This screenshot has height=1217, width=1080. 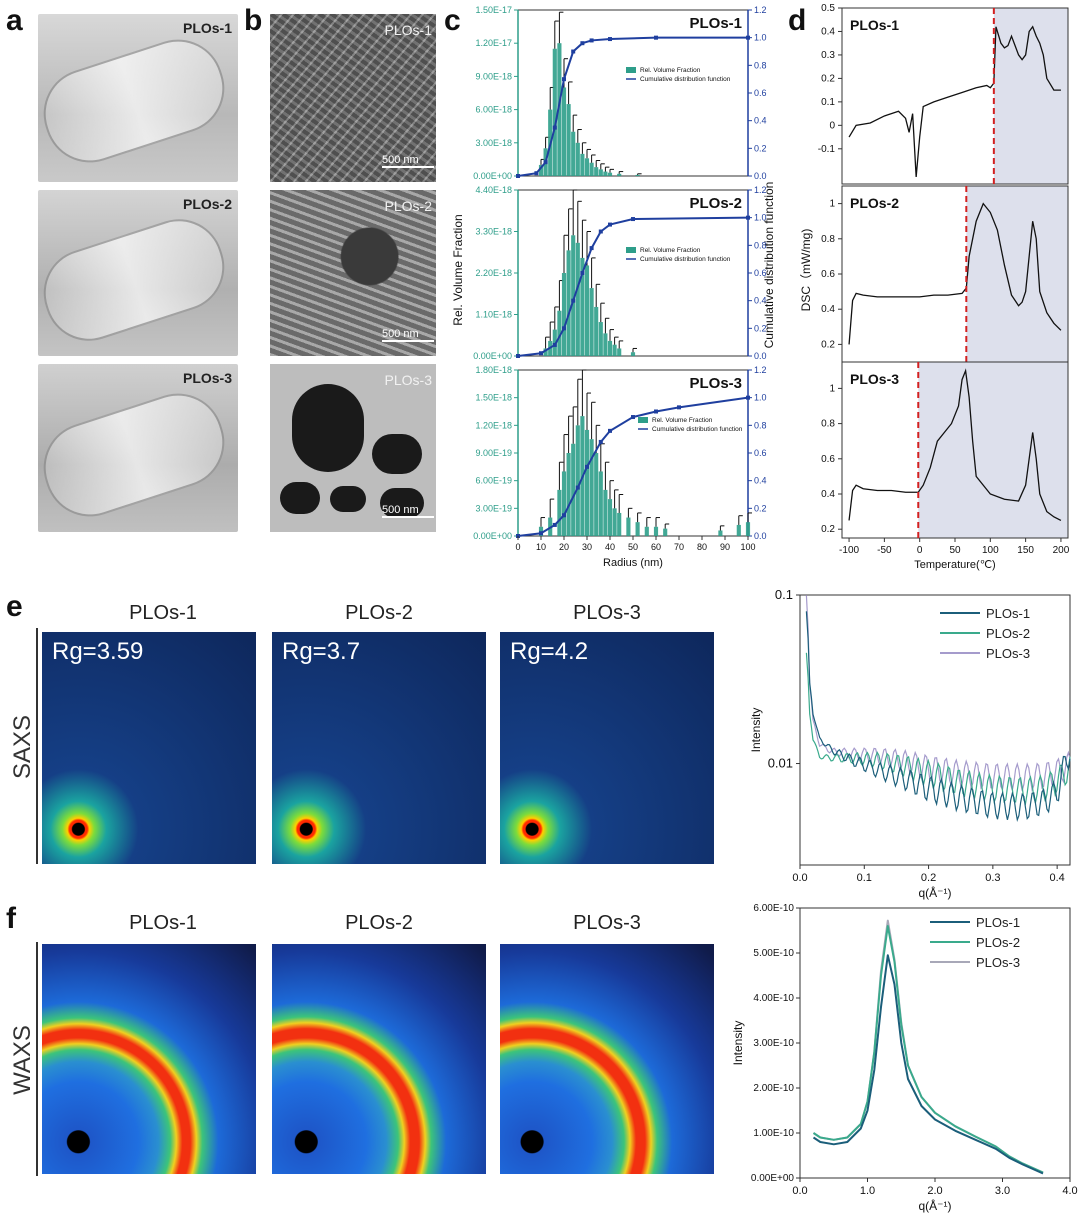 What do you see at coordinates (400, 334) in the screenshot?
I see `sem-scalebar-label-2: 500 nm` at bounding box center [400, 334].